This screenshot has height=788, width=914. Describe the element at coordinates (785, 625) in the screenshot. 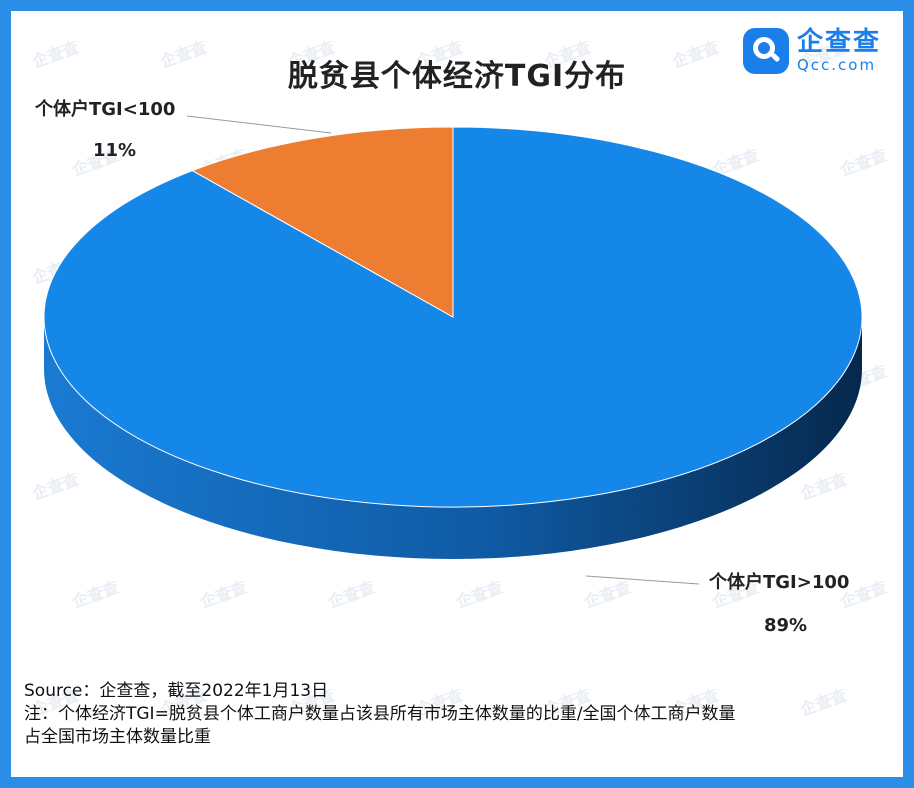

I see `slice-value-large: 89%` at that location.